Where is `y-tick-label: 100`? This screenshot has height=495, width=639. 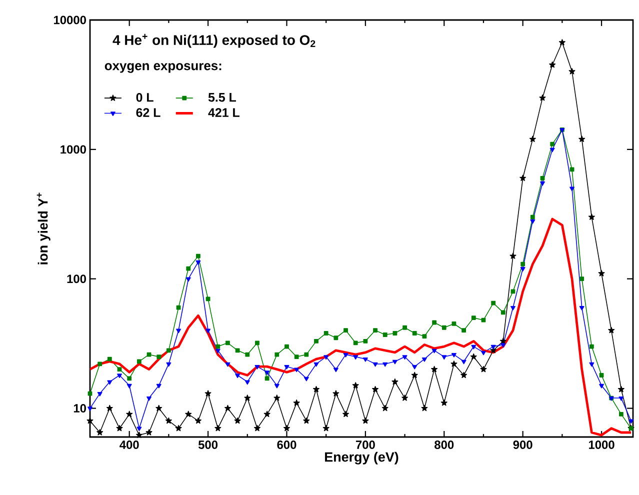 y-tick-label: 100 is located at coordinates (76, 279).